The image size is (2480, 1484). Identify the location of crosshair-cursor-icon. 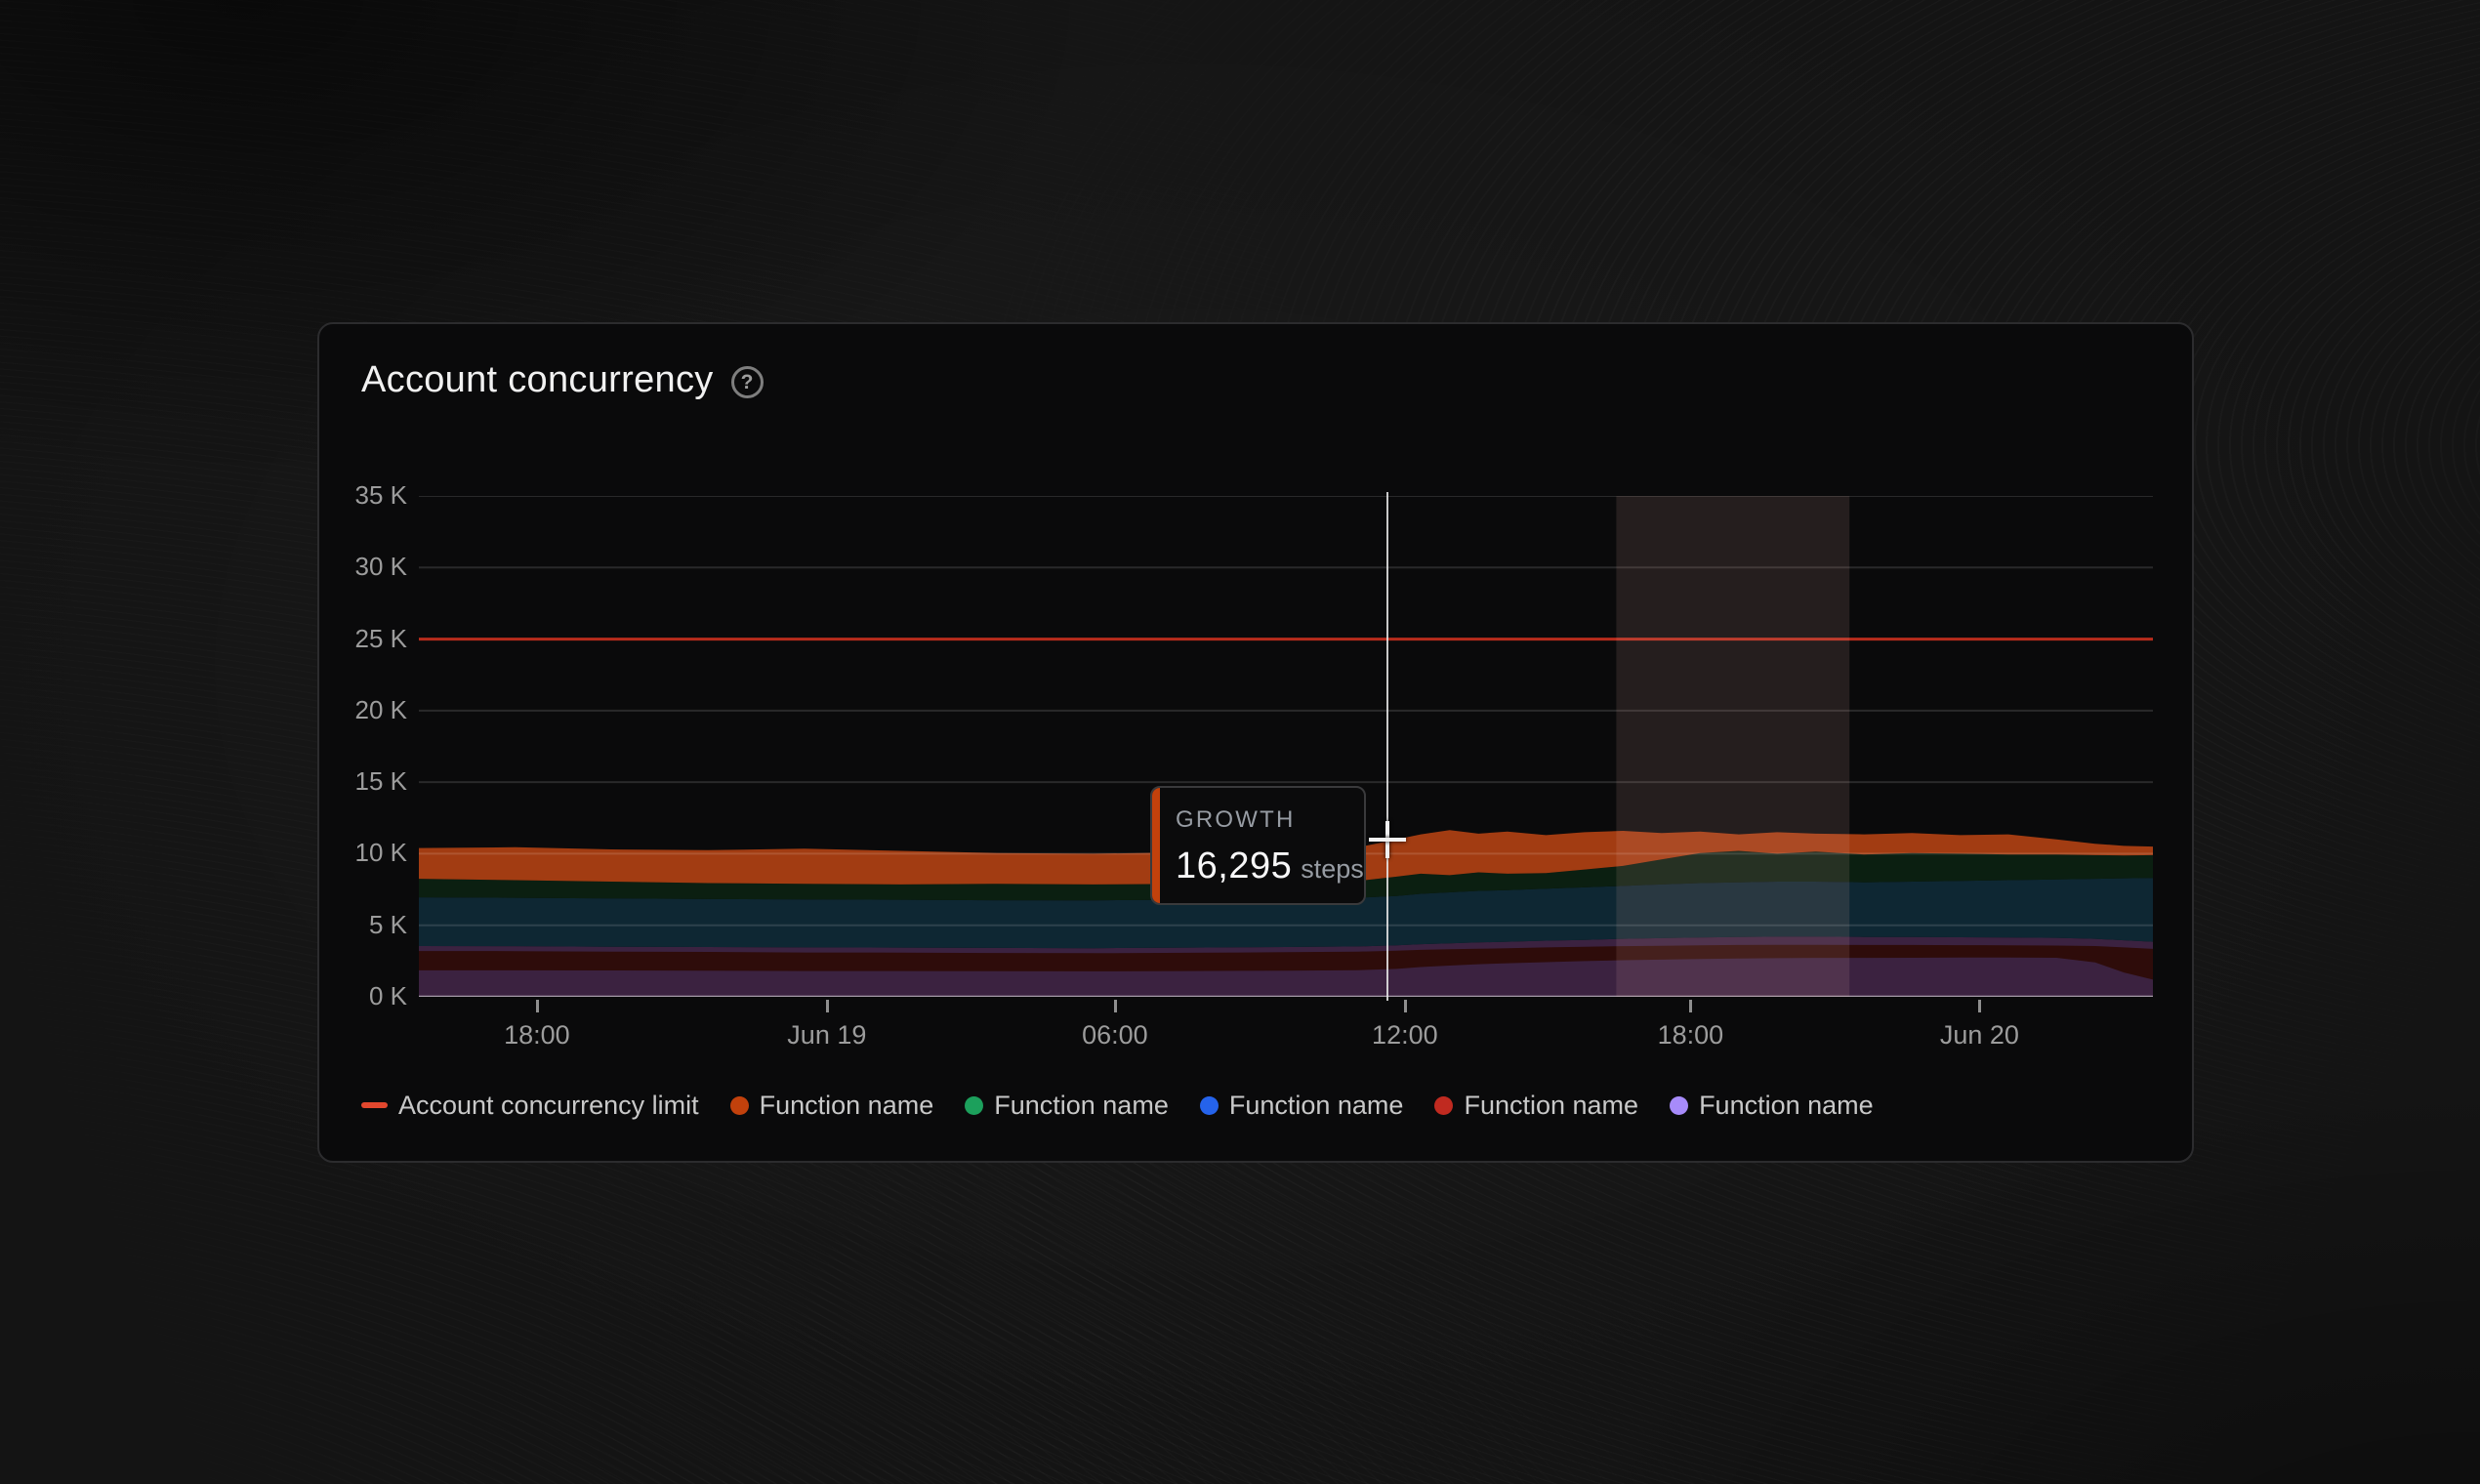
(1387, 839).